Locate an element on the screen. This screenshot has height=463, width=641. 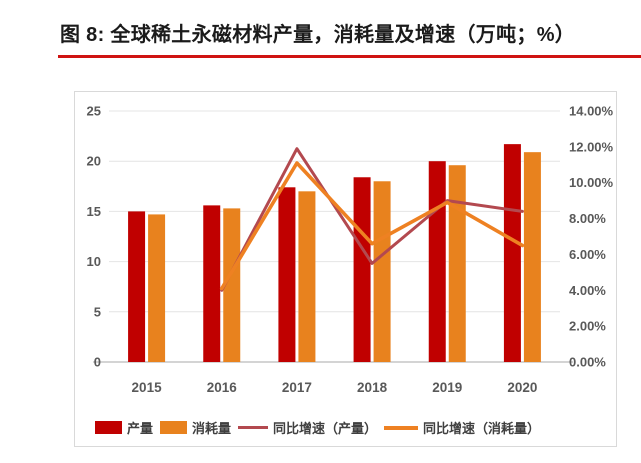
legend-swatch-production-growth is located at coordinates (253, 427).